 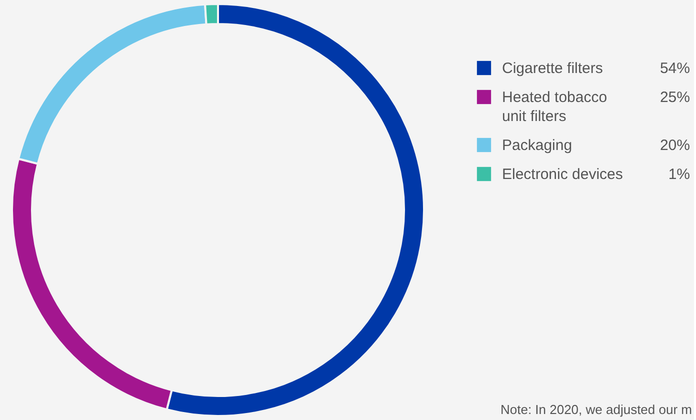 I want to click on data-label: 20%, so click(x=675, y=145).